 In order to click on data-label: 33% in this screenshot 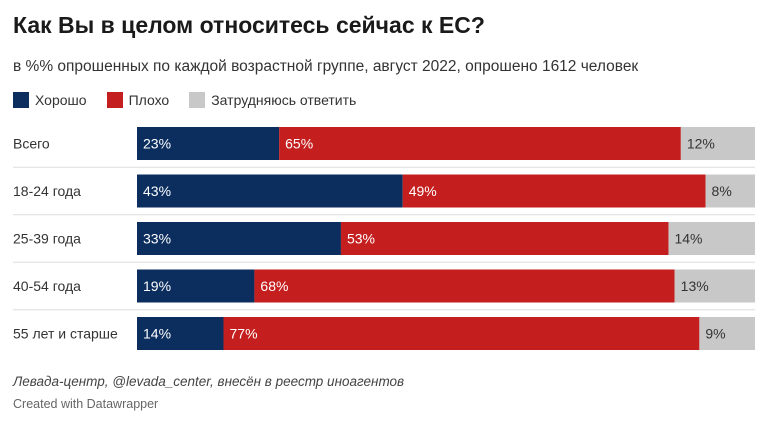, I will do `click(157, 239)`.